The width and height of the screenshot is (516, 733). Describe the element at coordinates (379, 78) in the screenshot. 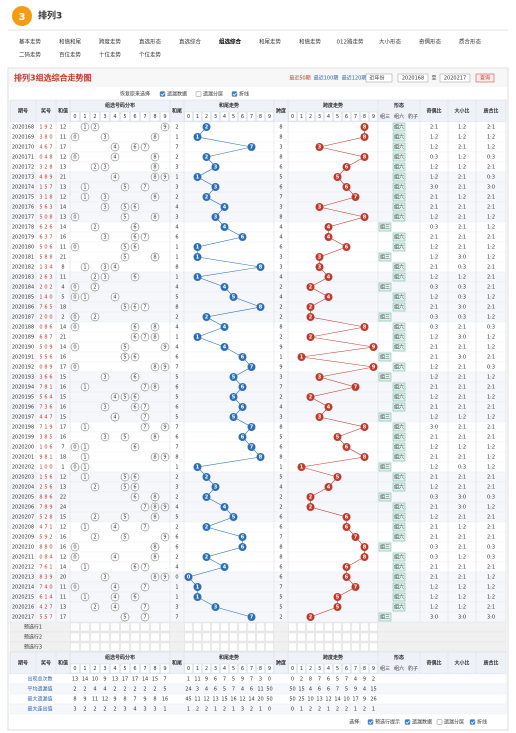

I see `year-select` at that location.